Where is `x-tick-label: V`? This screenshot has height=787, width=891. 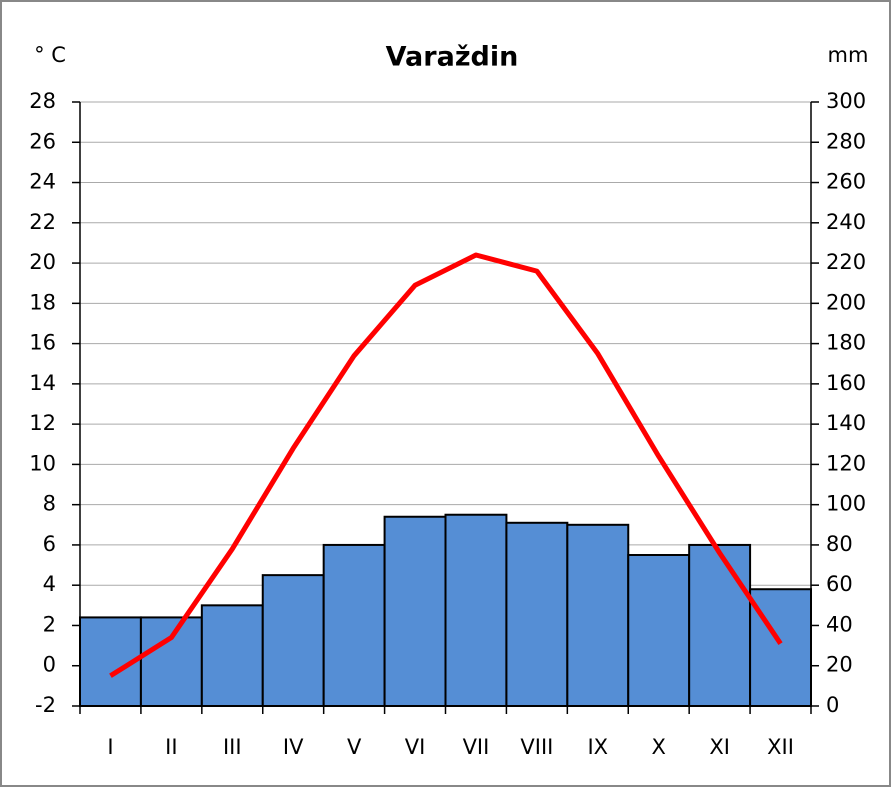 x-tick-label: V is located at coordinates (354, 747).